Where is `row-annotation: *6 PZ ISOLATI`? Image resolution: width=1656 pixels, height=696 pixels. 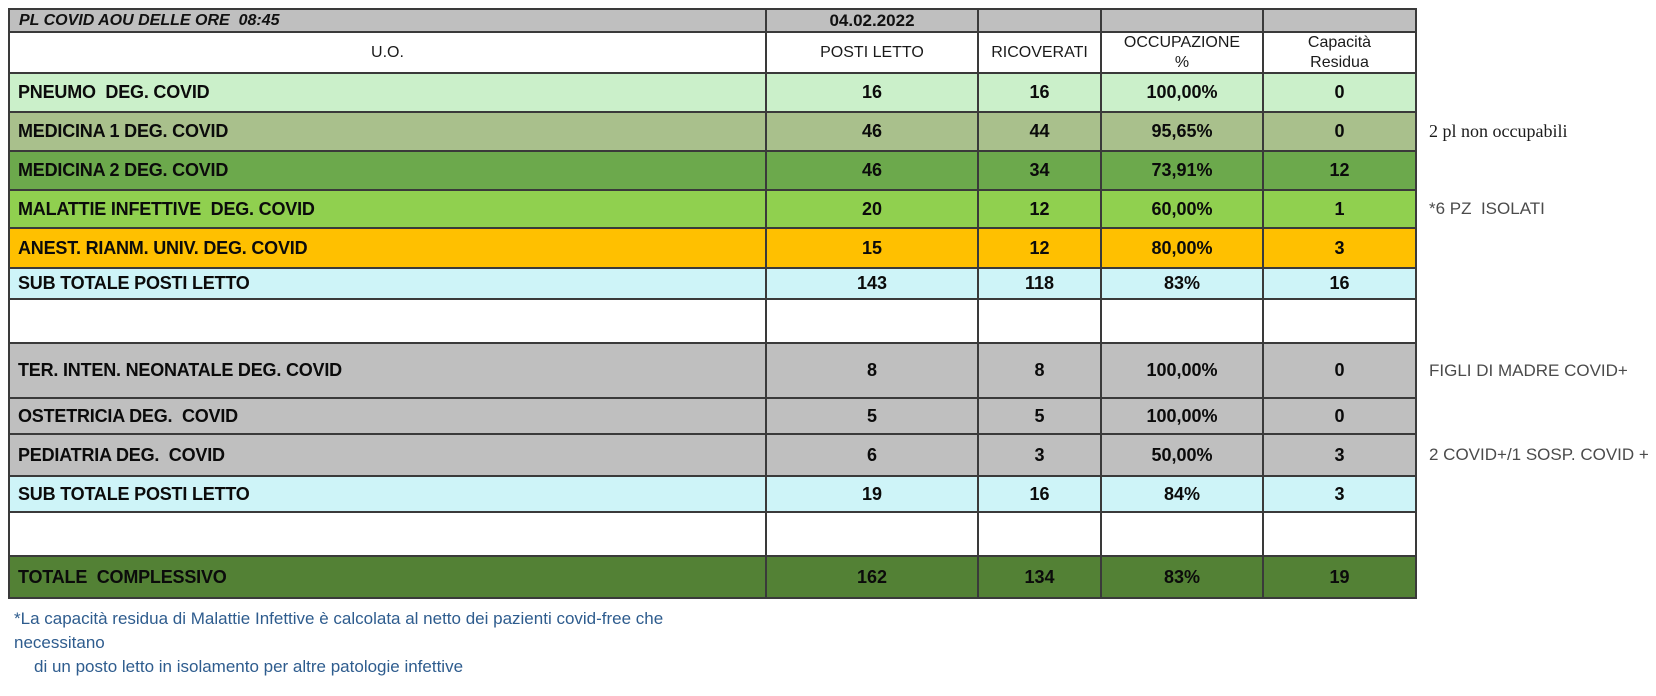 row-annotation: *6 PZ ISOLATI is located at coordinates (1536, 209).